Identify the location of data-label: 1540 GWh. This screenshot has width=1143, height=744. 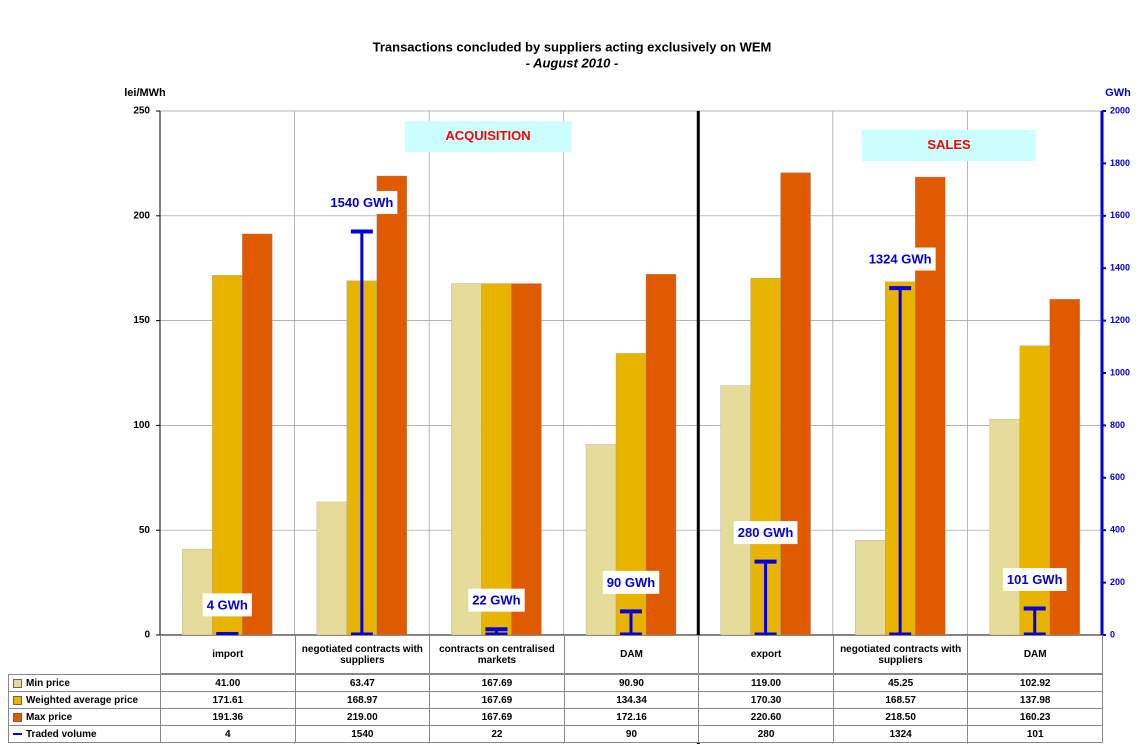
(361, 202).